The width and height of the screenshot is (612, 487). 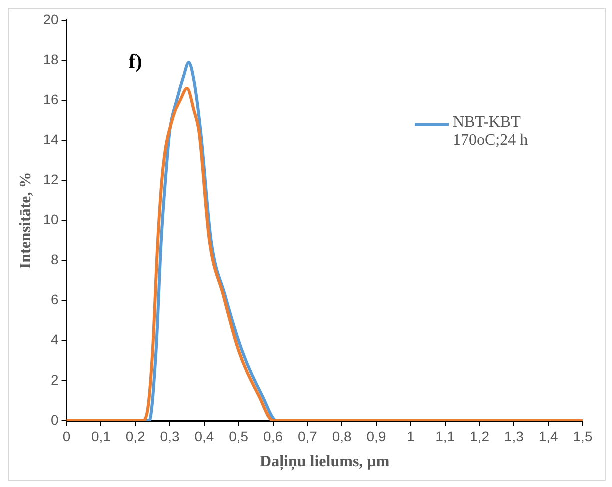 What do you see at coordinates (239, 436) in the screenshot?
I see `x-tick-label: 0,5` at bounding box center [239, 436].